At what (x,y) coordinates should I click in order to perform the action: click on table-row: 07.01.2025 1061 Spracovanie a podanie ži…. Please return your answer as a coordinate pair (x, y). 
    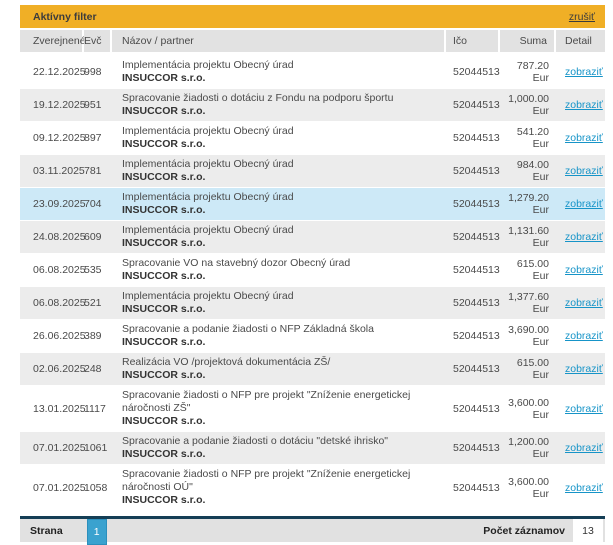
    Looking at the image, I should click on (312, 448).